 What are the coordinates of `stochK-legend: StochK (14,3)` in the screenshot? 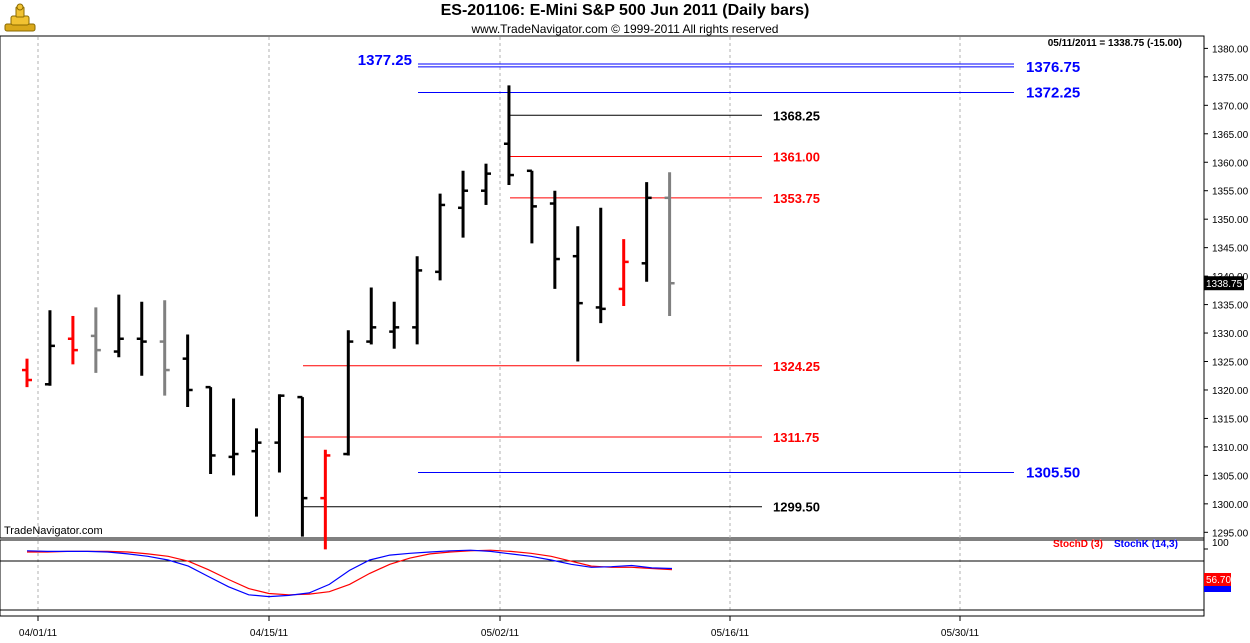 It's located at (1146, 544).